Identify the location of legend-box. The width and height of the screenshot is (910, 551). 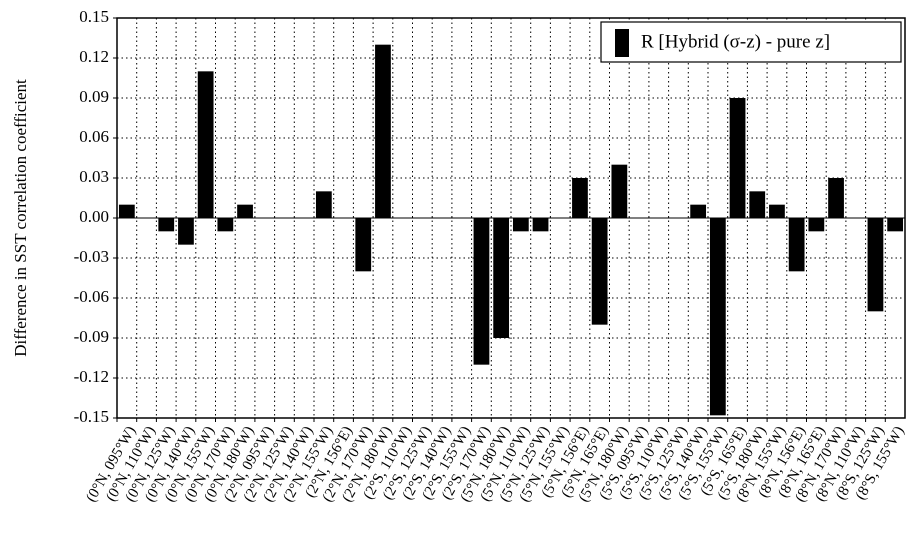
(751, 42).